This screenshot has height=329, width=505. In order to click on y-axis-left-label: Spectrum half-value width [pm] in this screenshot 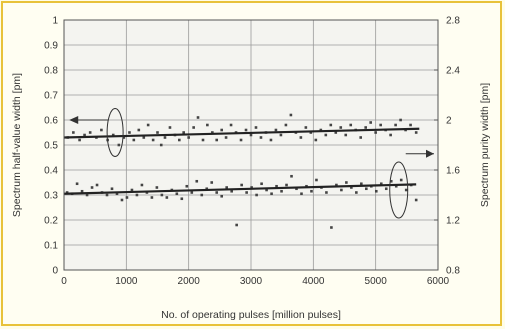, I will do `click(17, 145)`.